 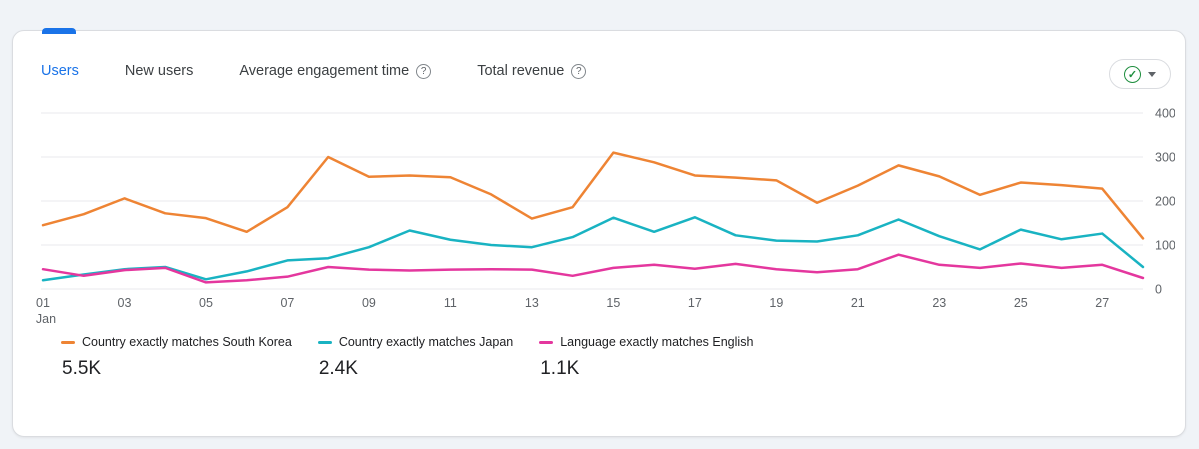 I want to click on x-axis-label: 05, so click(x=206, y=303).